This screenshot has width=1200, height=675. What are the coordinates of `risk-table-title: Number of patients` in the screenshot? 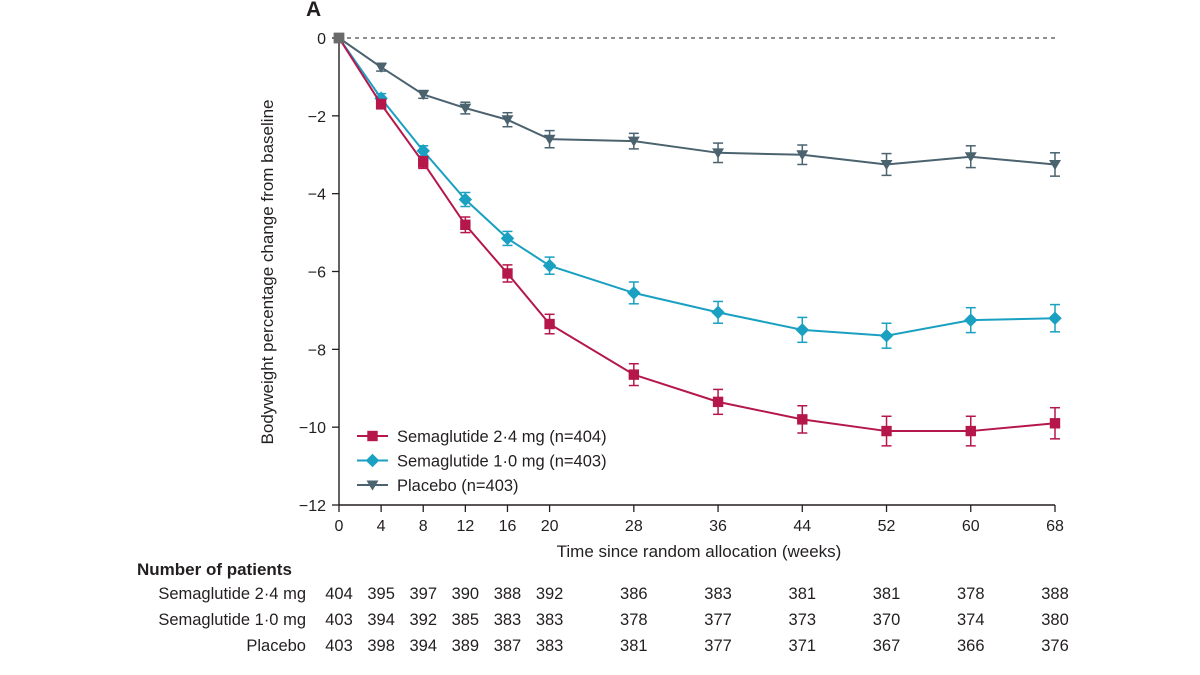 It's located at (214, 569).